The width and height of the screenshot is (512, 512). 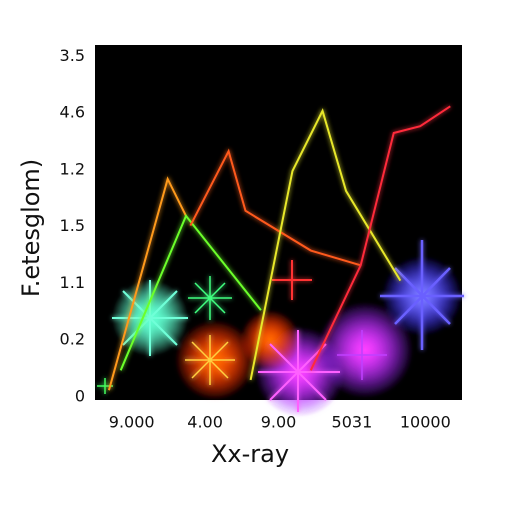 I want to click on y-tick-label: 3.5, so click(x=72, y=55).